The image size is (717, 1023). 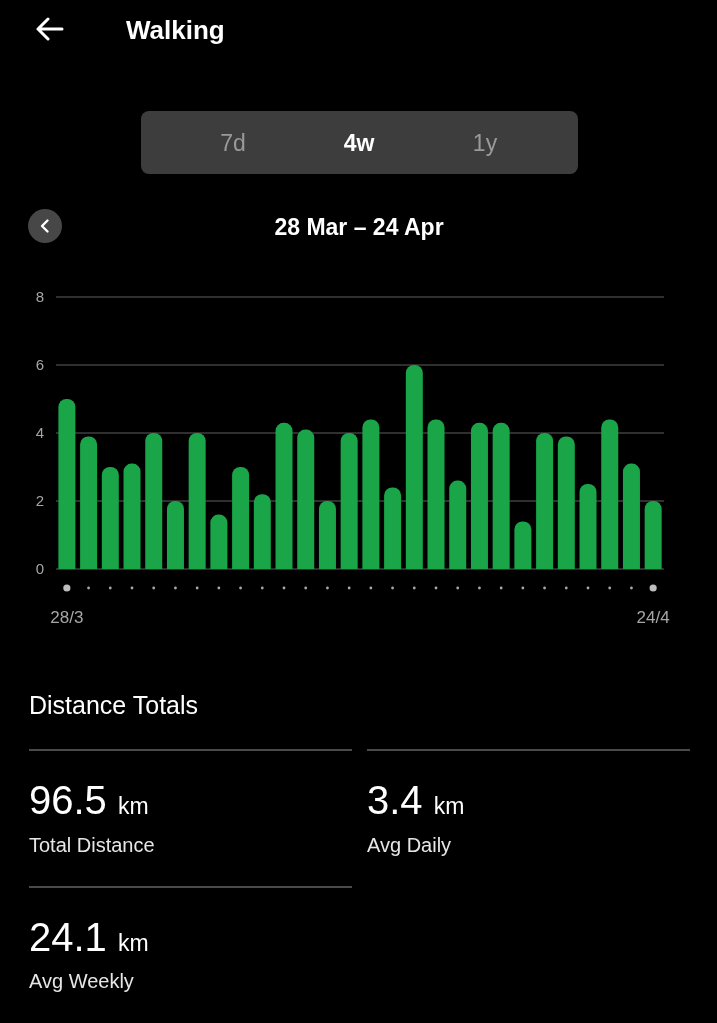 I want to click on y-tick-label: 0, so click(x=39, y=569).